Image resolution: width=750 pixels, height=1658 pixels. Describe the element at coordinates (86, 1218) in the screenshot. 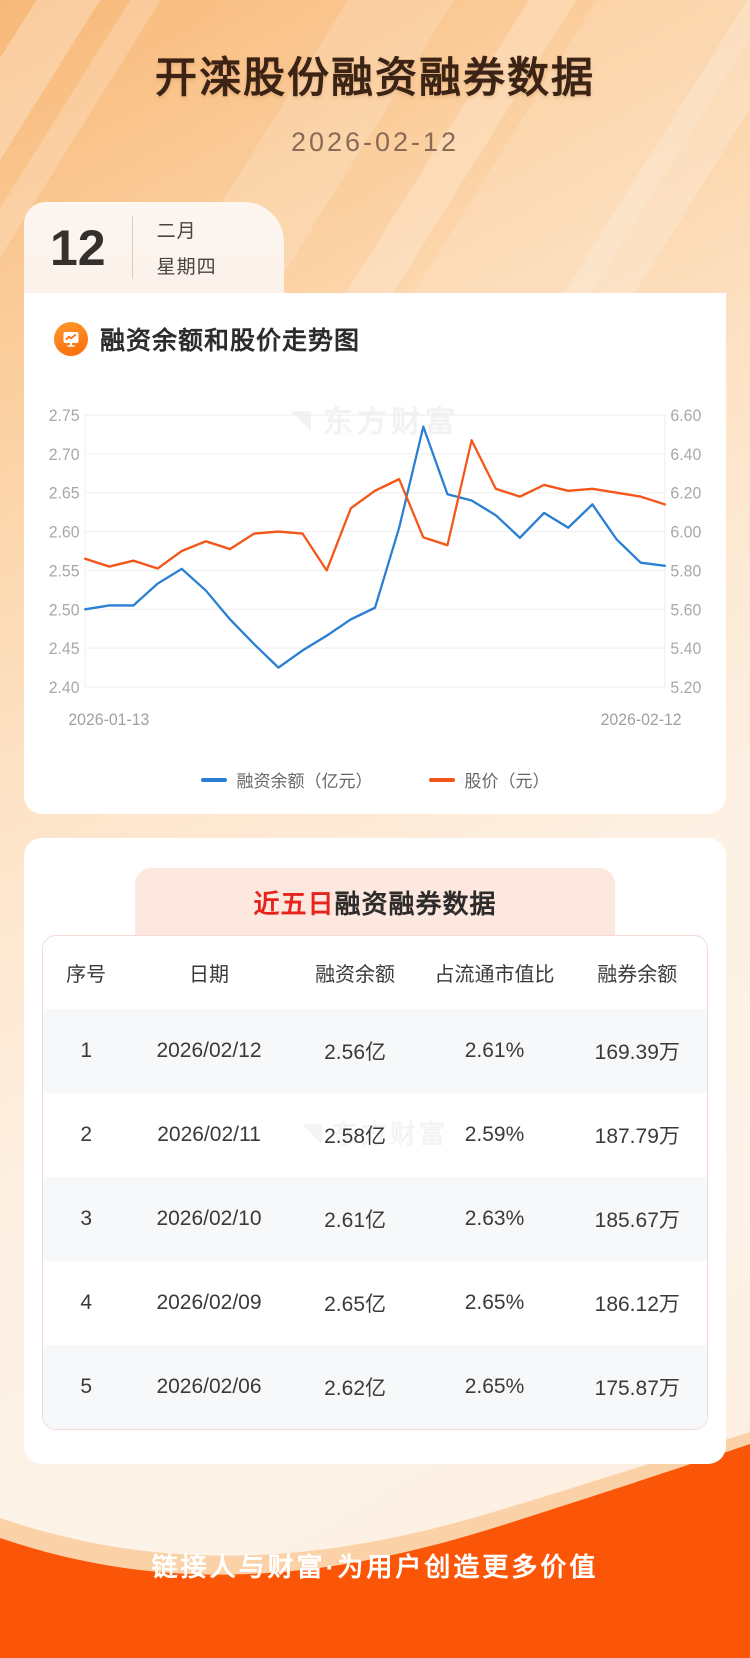

I see `cell-index: 3` at that location.